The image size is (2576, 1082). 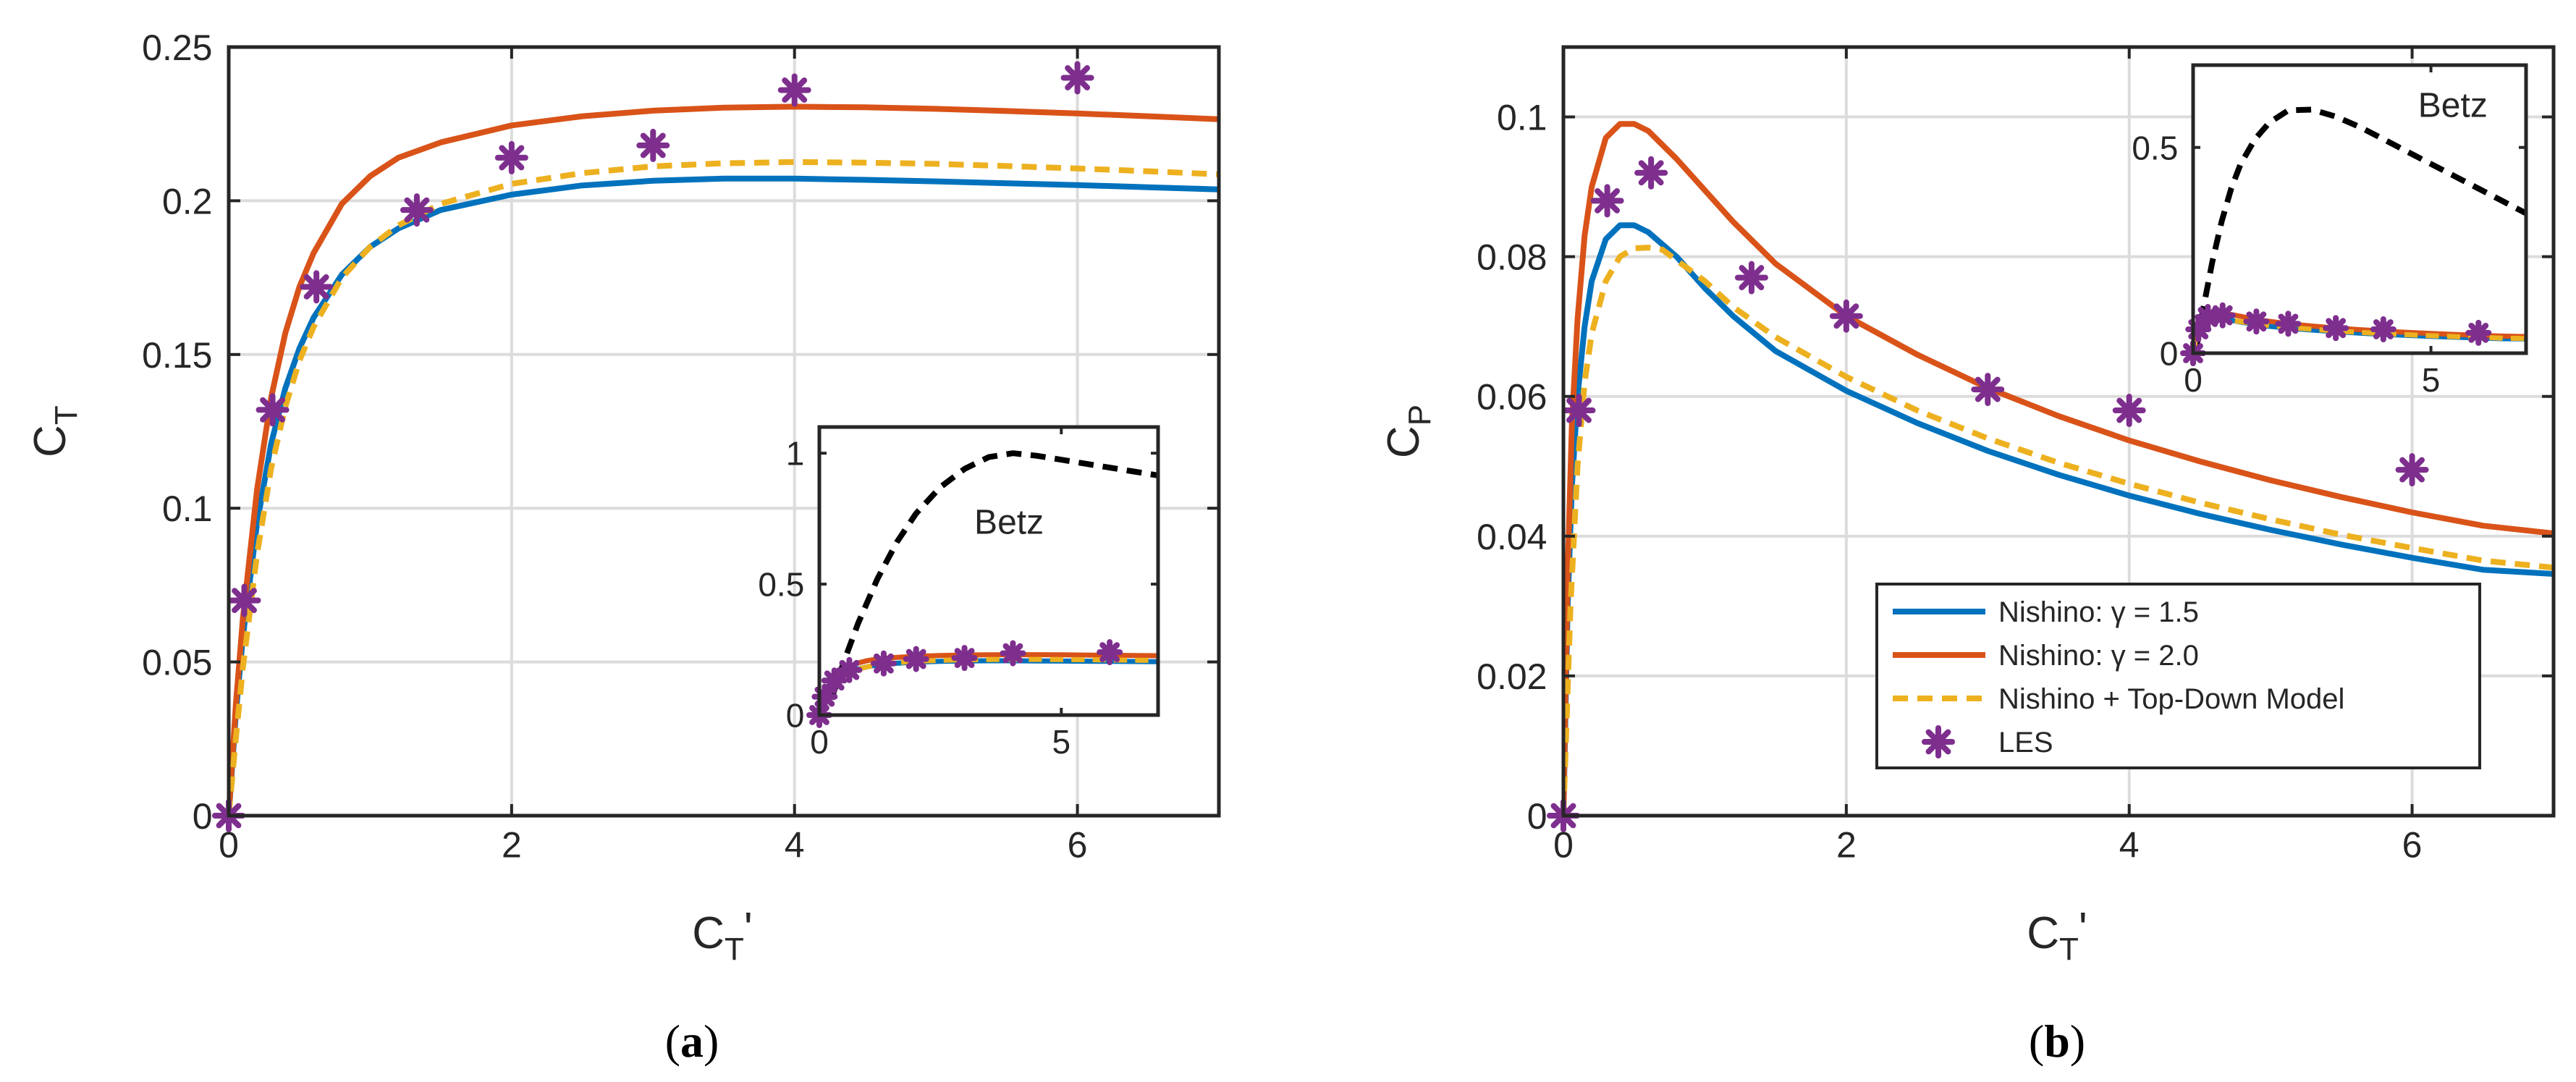 What do you see at coordinates (2026, 743) in the screenshot?
I see `chart-b-legend-label-3: LES` at bounding box center [2026, 743].